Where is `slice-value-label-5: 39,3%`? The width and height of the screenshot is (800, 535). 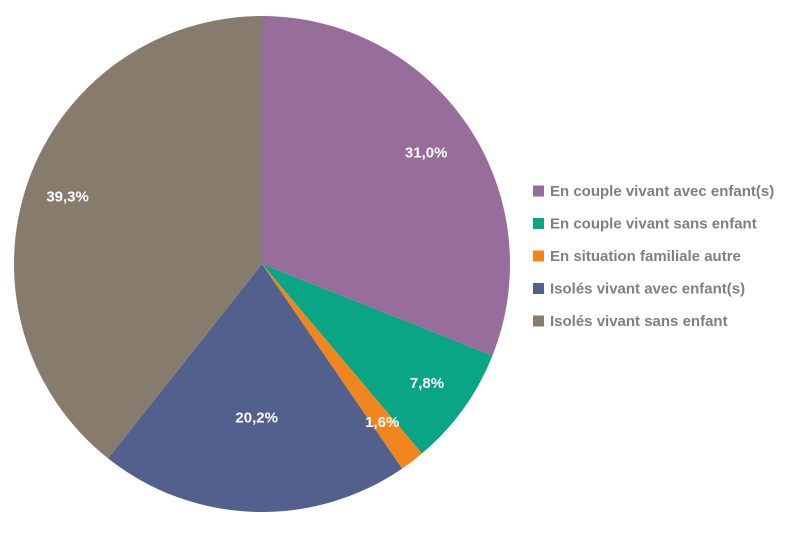
slice-value-label-5: 39,3% is located at coordinates (67, 196).